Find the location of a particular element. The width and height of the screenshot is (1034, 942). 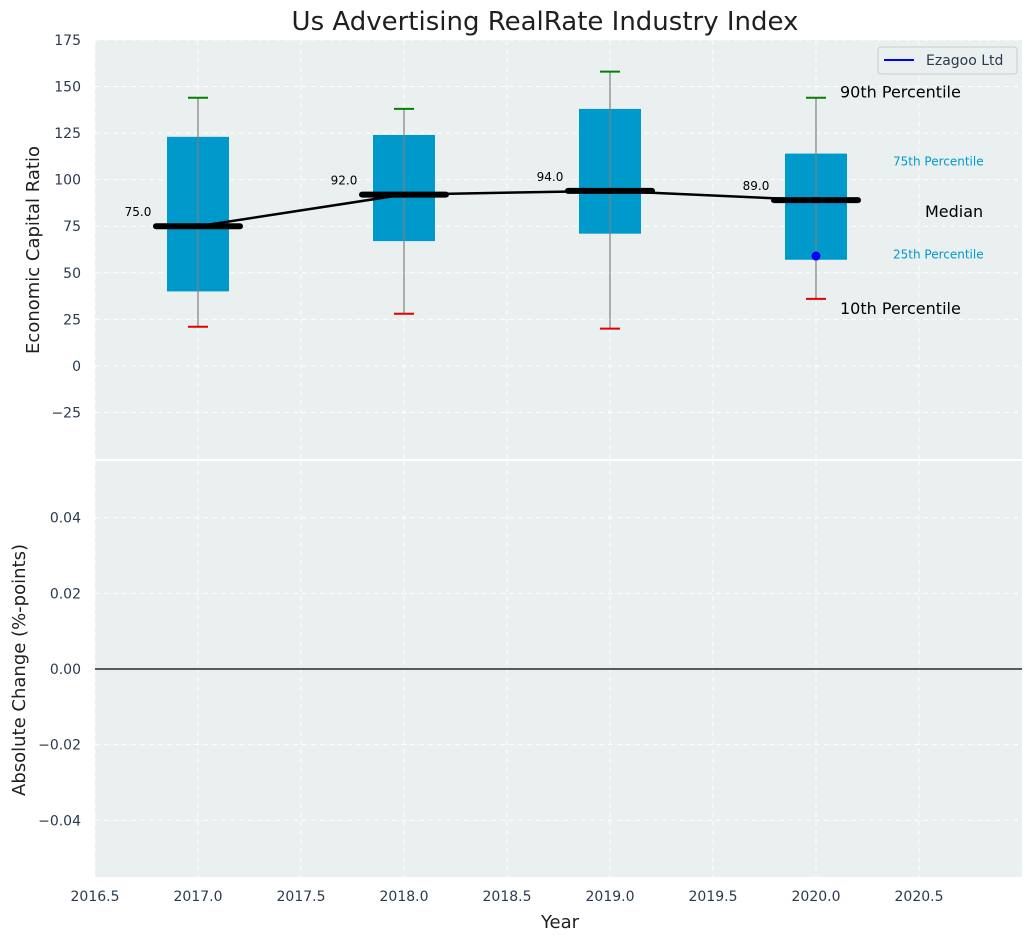

bottom-y-tick-label: 0.02 is located at coordinates (65, 594).